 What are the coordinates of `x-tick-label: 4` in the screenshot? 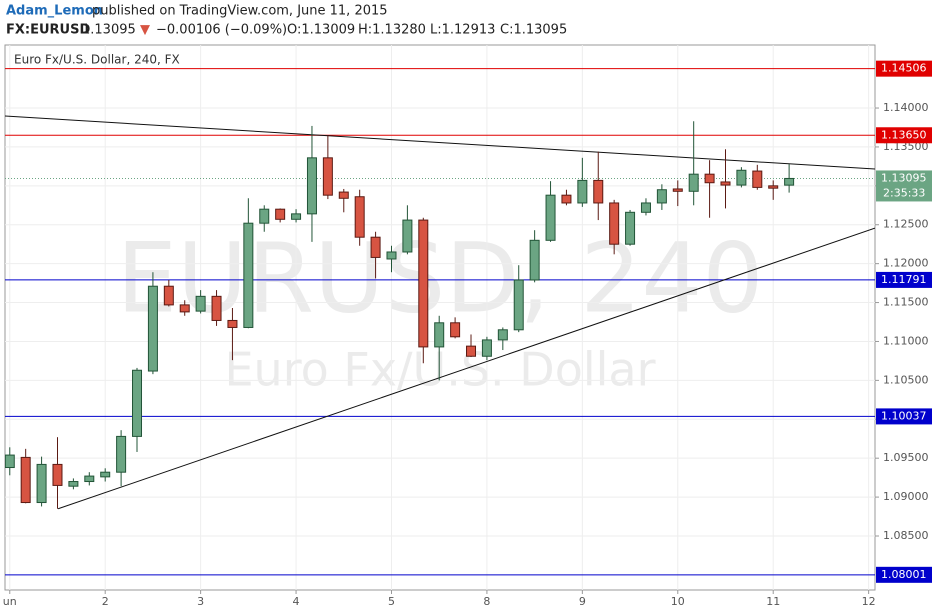 It's located at (296, 601).